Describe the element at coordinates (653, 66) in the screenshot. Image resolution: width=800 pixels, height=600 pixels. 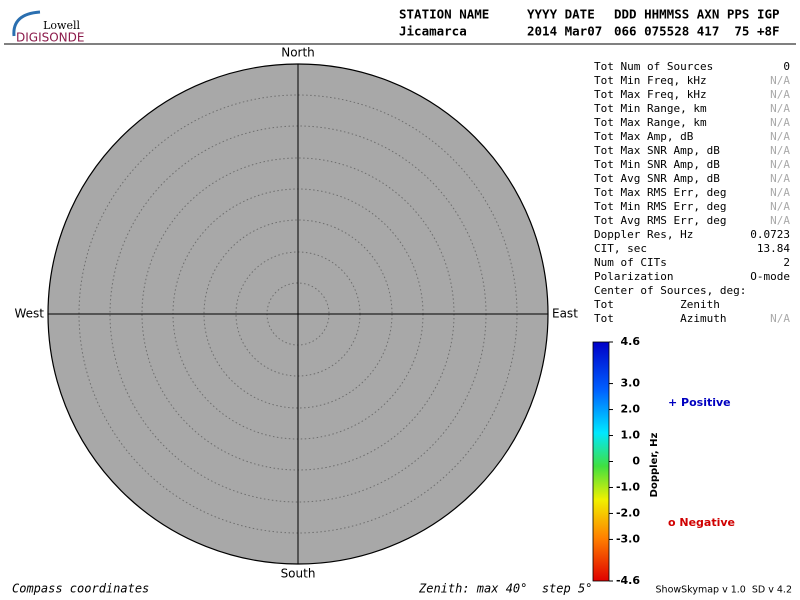
I see `stat-label: Tot Num of Sources` at that location.